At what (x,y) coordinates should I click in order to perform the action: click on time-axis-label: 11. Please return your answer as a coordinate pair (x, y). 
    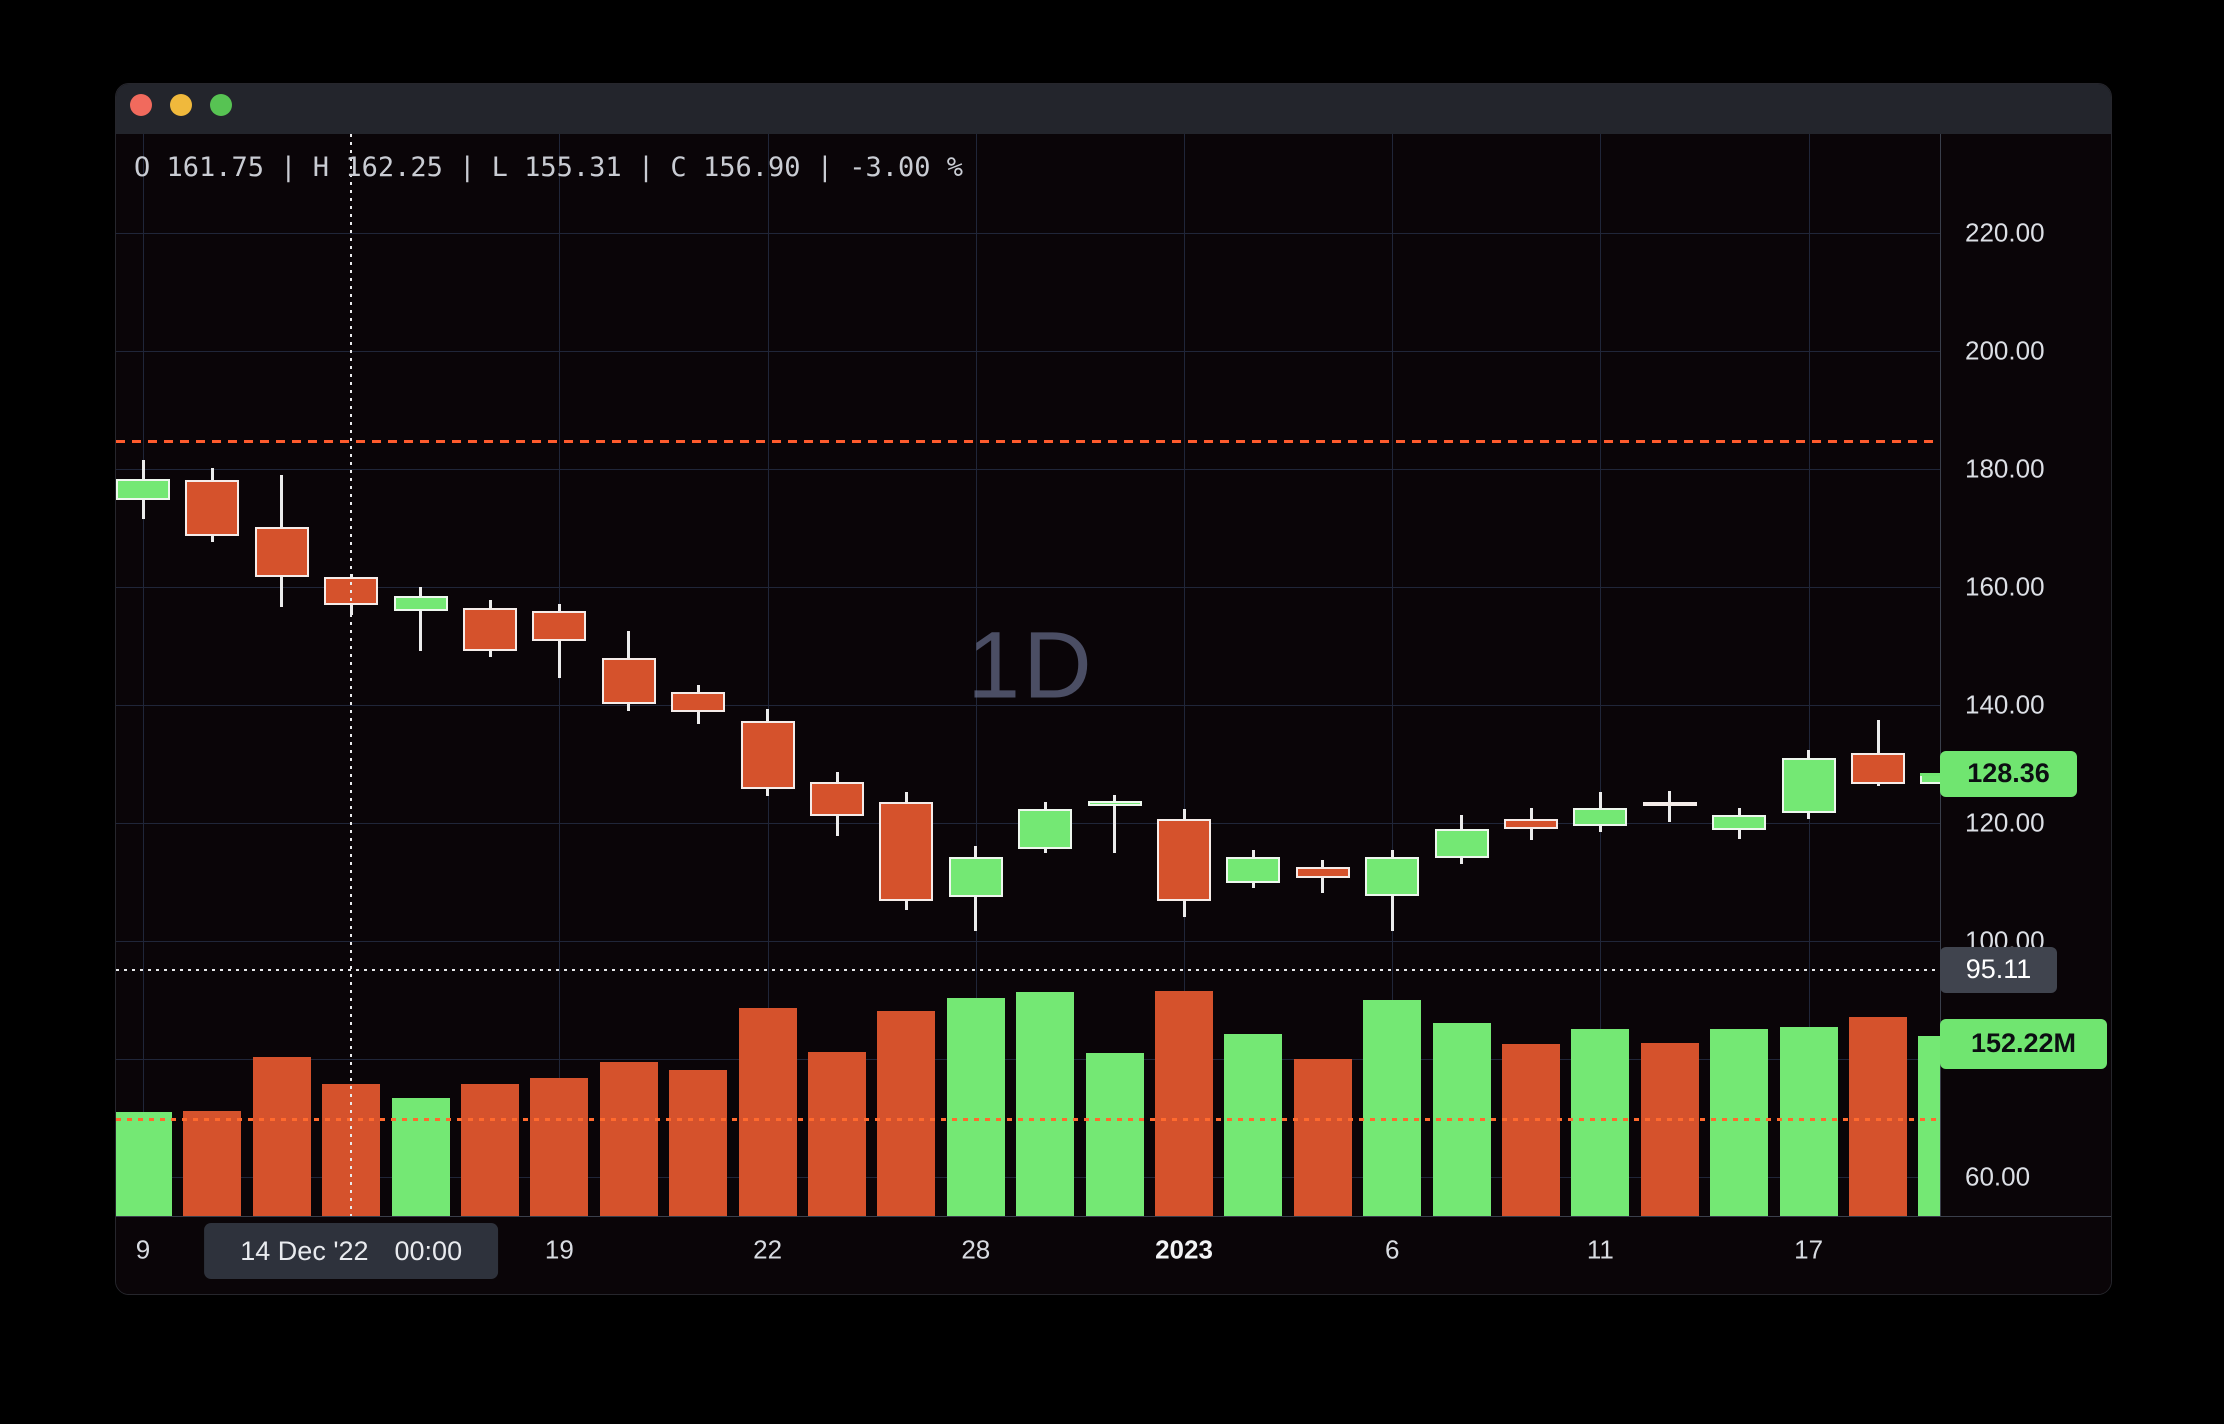
    Looking at the image, I should click on (1600, 1249).